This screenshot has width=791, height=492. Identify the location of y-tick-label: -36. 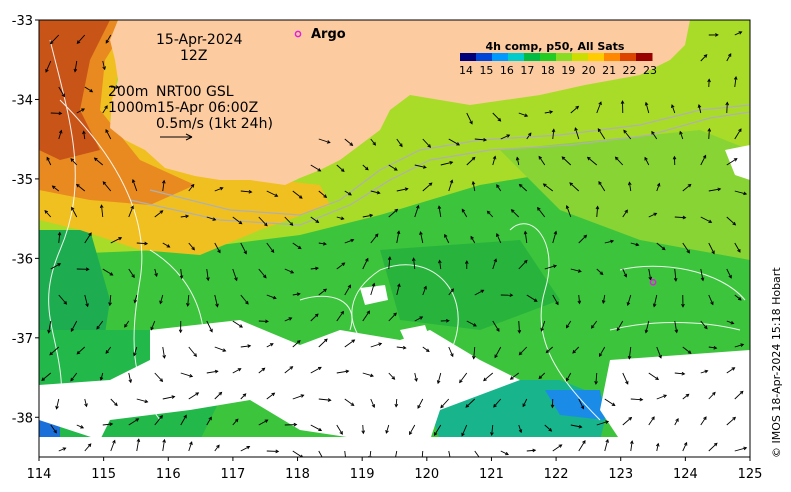
(22, 259).